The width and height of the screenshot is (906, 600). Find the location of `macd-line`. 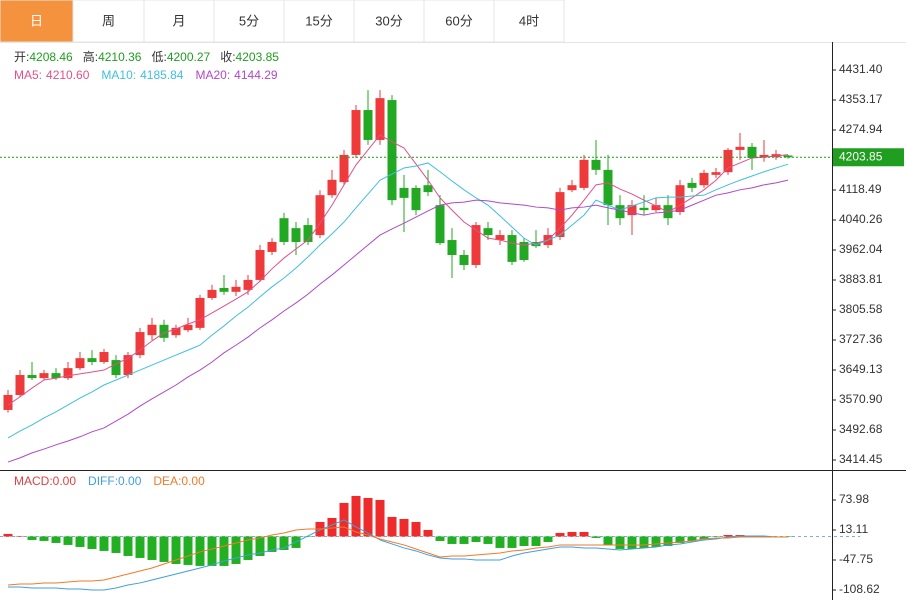

macd-line is located at coordinates (398, 555).